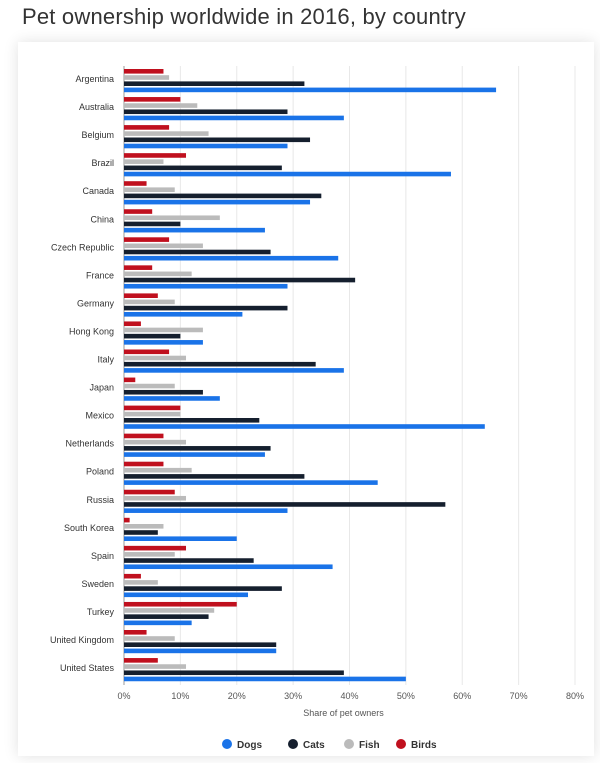 This screenshot has height=763, width=600. What do you see at coordinates (306, 745) in the screenshot?
I see `legend-item-cats: Cats` at bounding box center [306, 745].